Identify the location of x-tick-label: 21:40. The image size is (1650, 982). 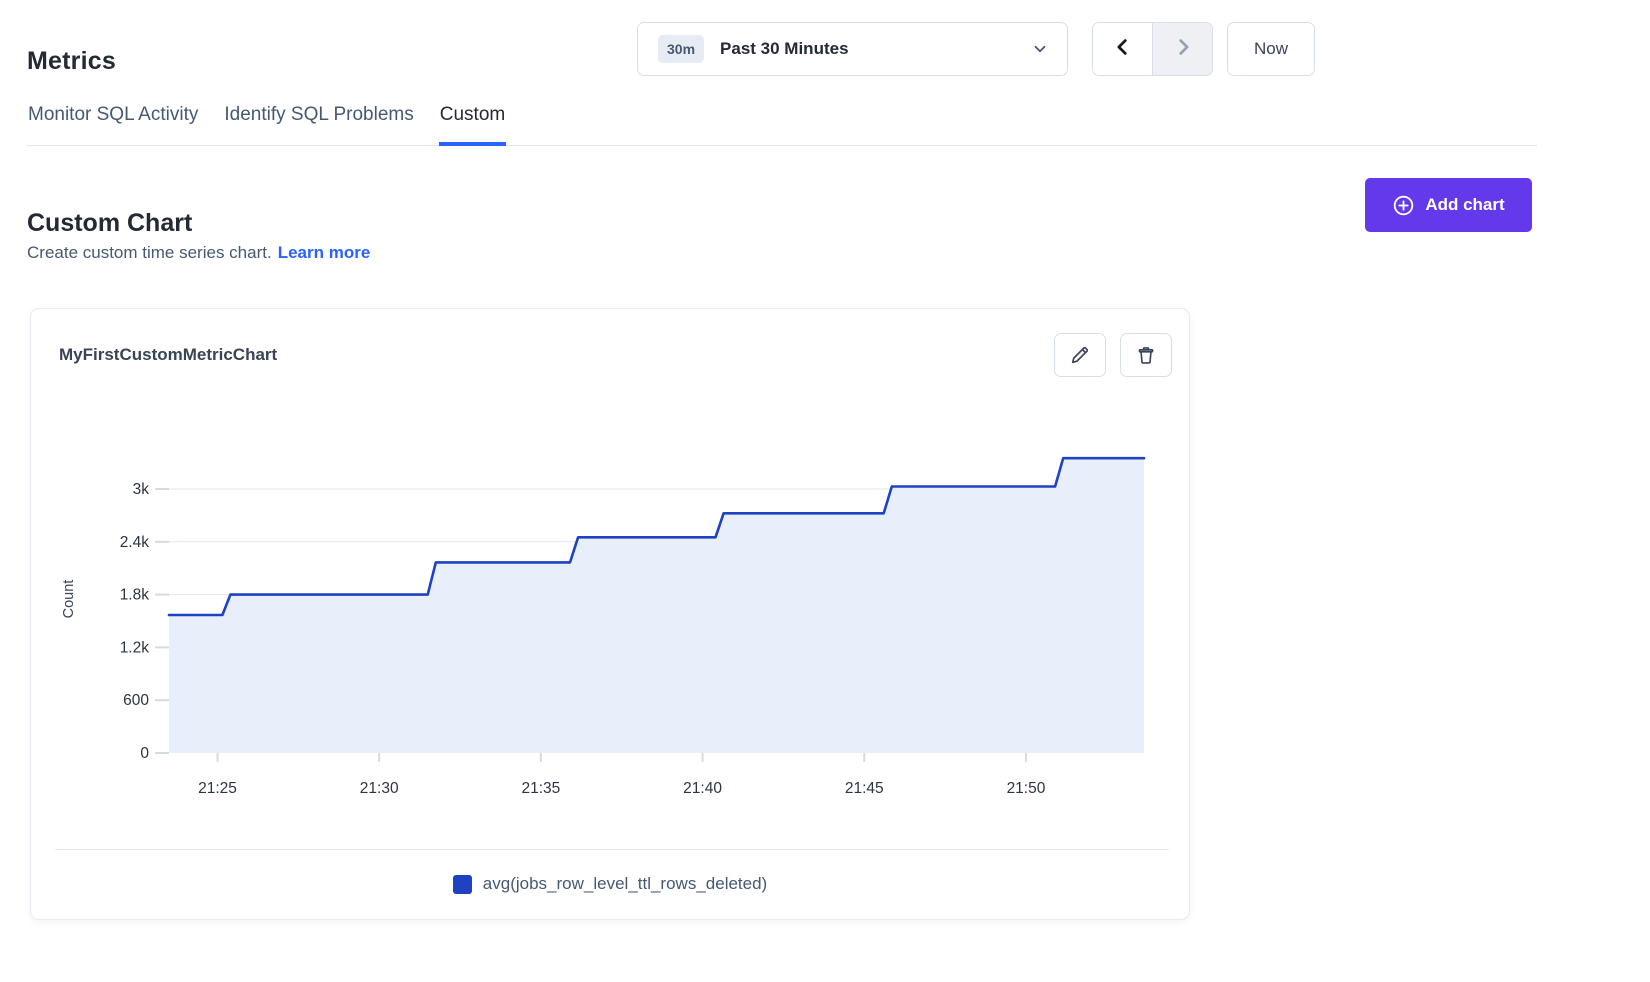
(702, 788).